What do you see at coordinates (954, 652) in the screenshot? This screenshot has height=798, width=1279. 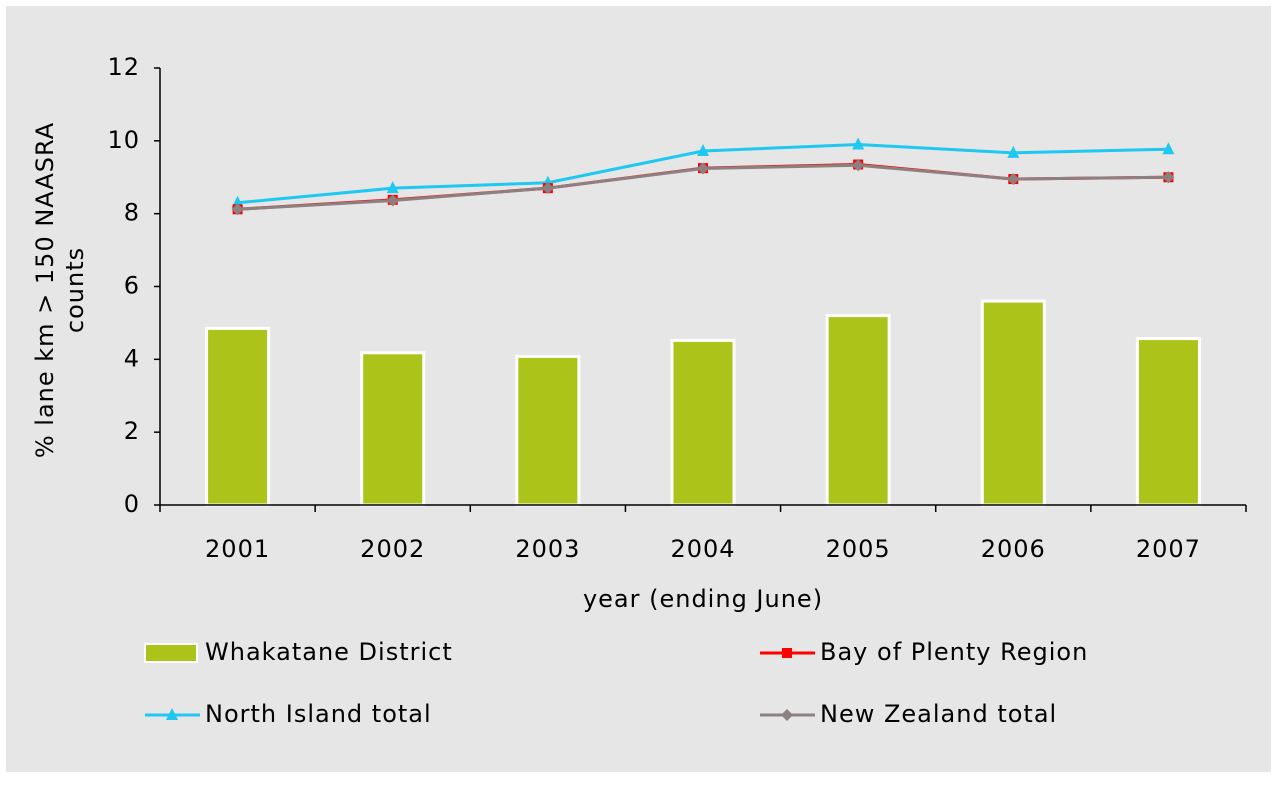 I see `legend-label: Bay of Plenty Region` at bounding box center [954, 652].